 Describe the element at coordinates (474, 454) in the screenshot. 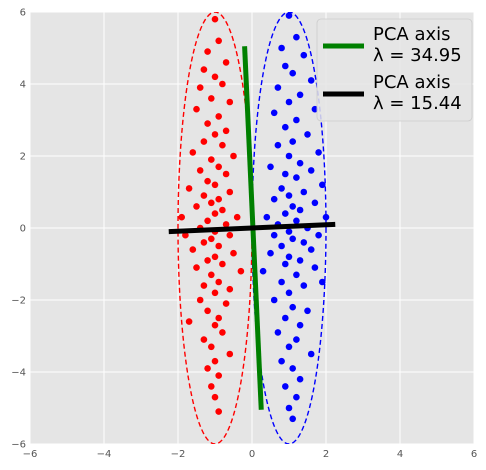

I see `x-tick-label: 6` at that location.